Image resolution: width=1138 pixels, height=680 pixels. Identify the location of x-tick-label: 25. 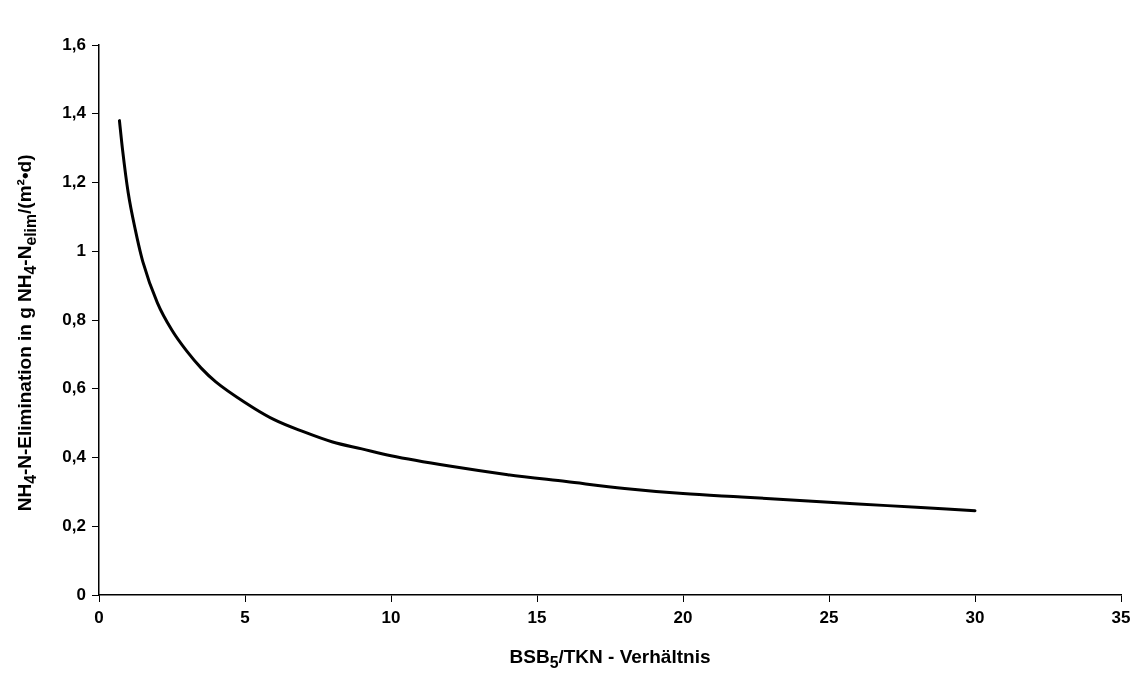
(829, 617).